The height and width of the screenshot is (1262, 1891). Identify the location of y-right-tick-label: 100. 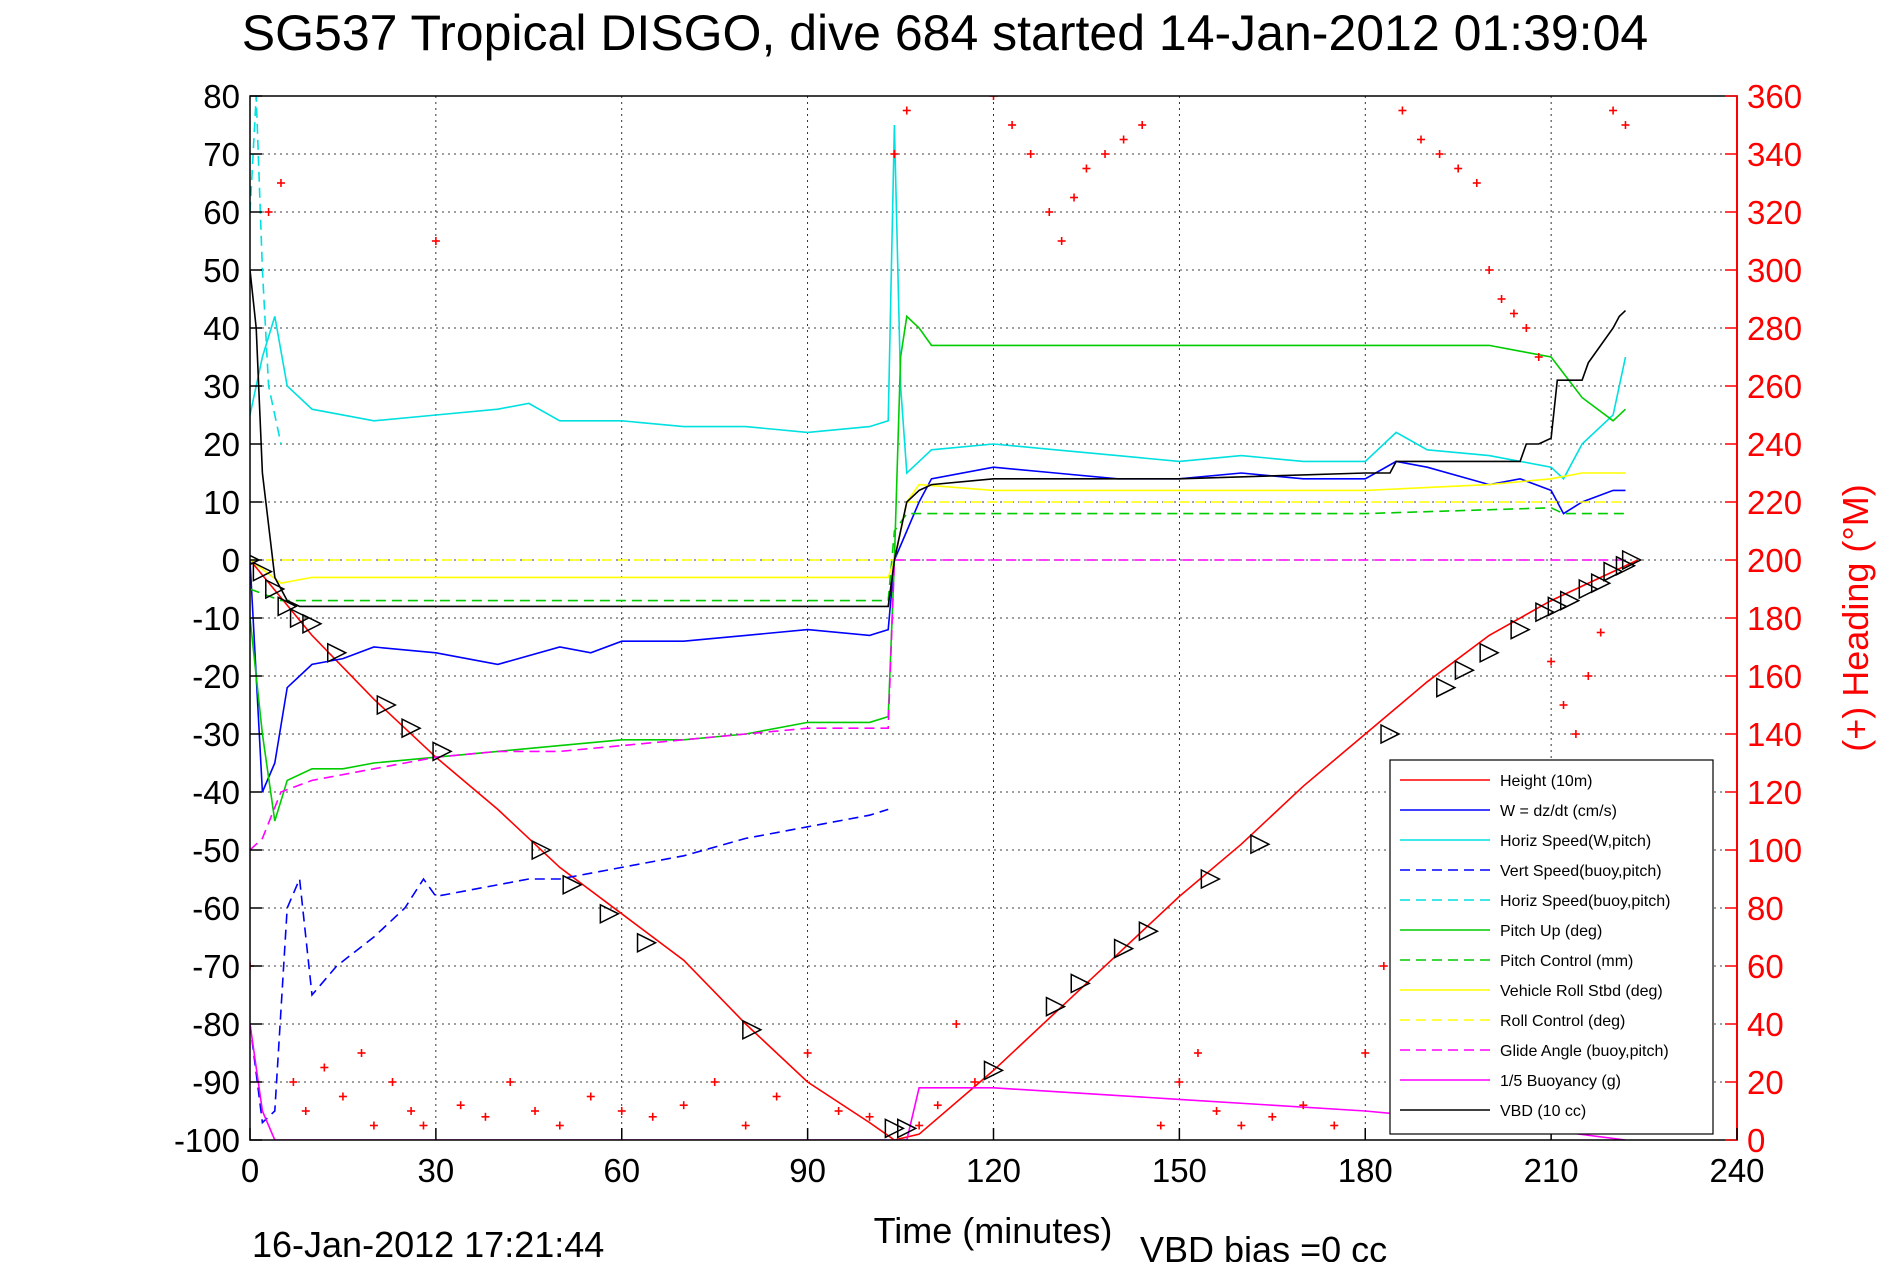
(1774, 850).